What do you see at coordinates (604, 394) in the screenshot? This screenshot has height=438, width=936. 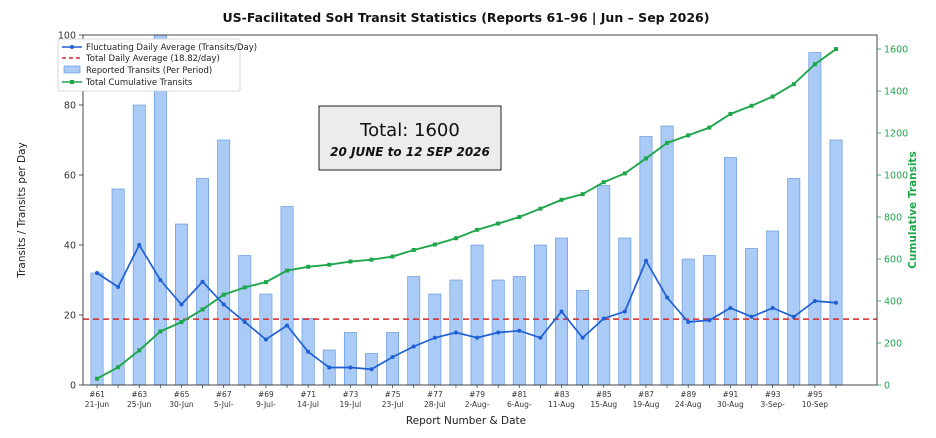 I see `x-tick-number-report-85: #85` at bounding box center [604, 394].